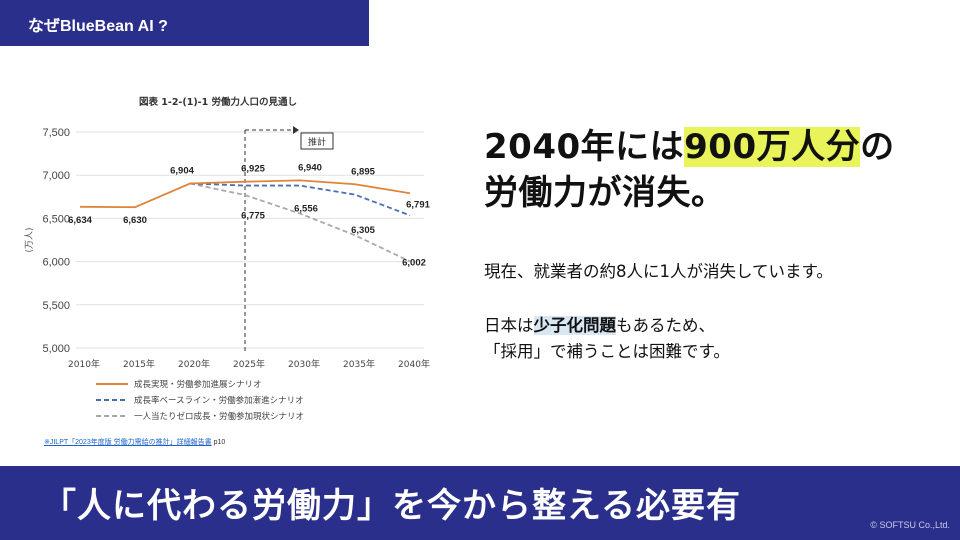 The height and width of the screenshot is (540, 960). I want to click on source-note: ※JILPT「2023年度版 労働力需給の推計」詳細報告書 p10, so click(134, 442).